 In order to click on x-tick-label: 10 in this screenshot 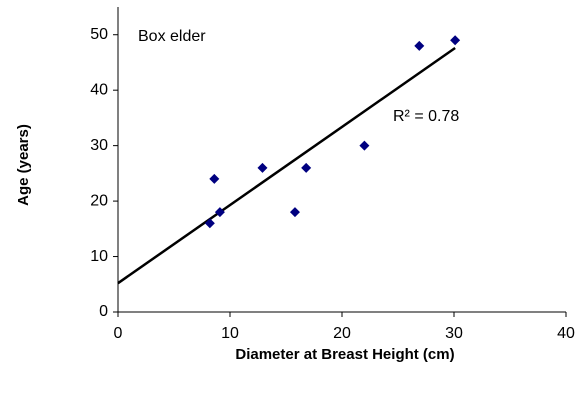, I will do `click(230, 333)`.